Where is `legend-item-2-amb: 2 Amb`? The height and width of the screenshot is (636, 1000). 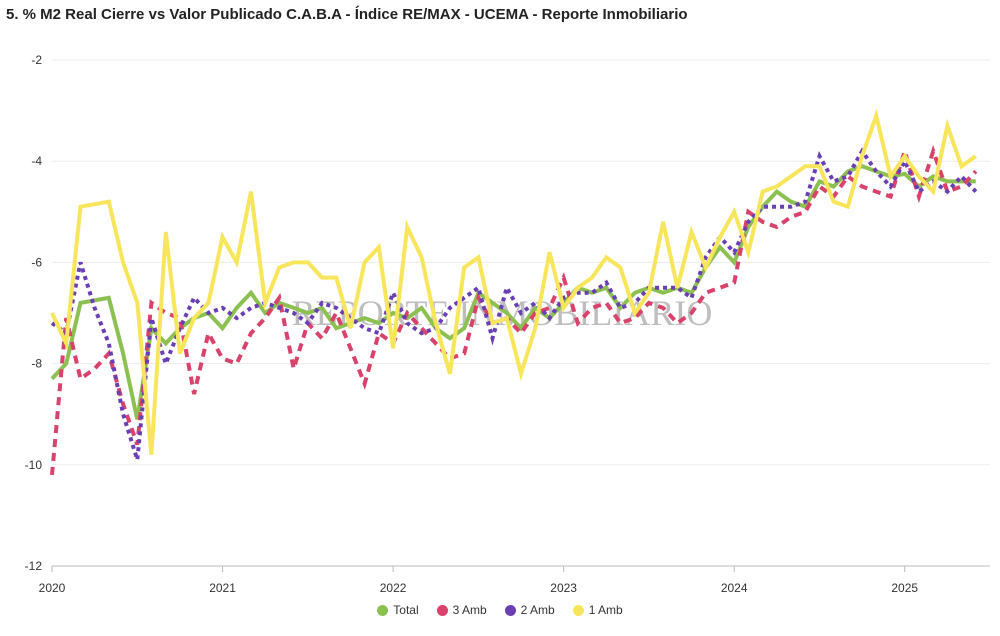 legend-item-2-amb: 2 Amb is located at coordinates (529, 610).